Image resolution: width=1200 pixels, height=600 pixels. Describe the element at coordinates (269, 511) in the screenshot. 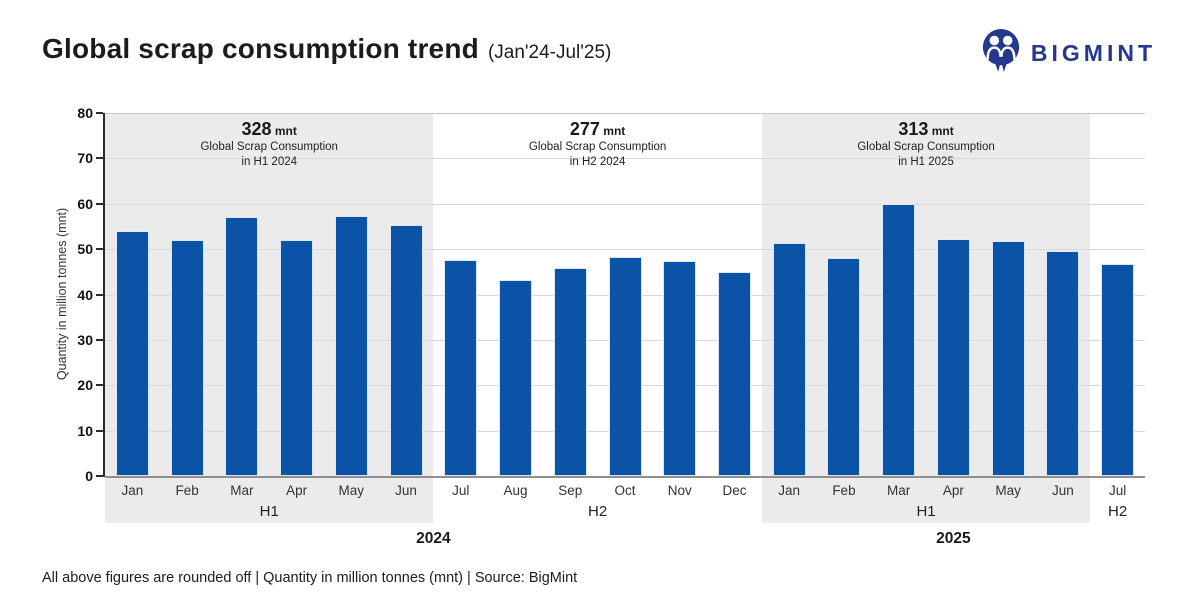

I see `half-label-h1-2024: H1` at that location.